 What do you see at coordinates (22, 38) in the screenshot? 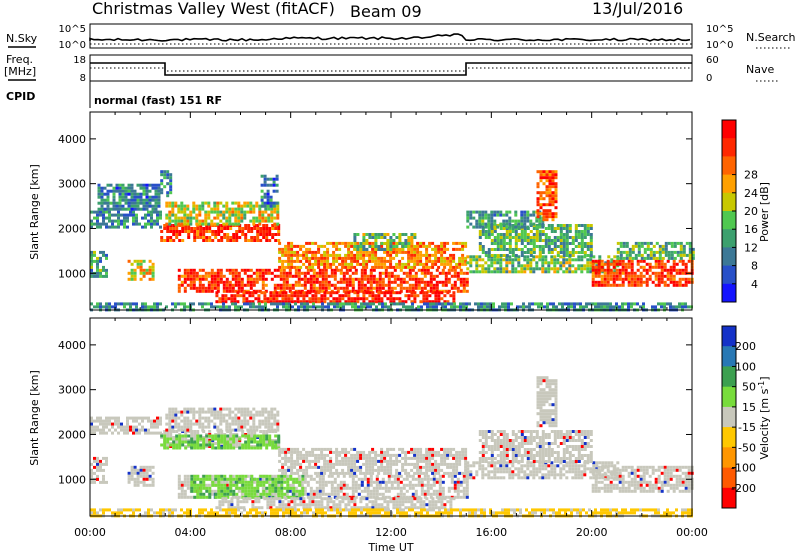
I see `nsky-label: N.Sky` at bounding box center [22, 38].